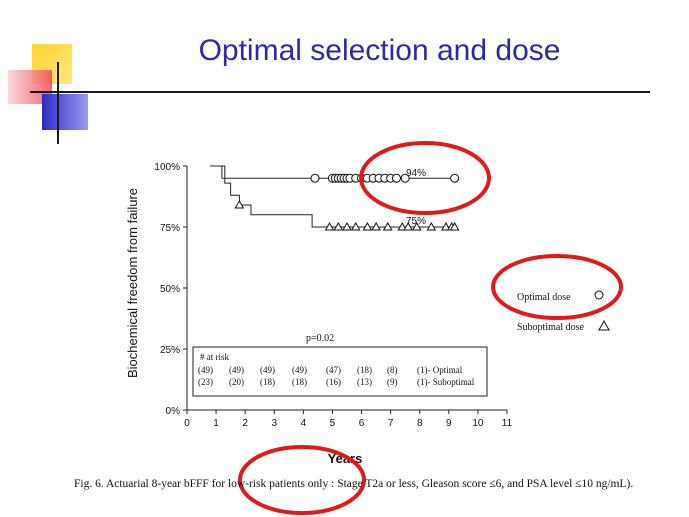 Image resolution: width=689 pixels, height=517 pixels. Describe the element at coordinates (449, 423) in the screenshot. I see `x-tick-label: 9` at that location.